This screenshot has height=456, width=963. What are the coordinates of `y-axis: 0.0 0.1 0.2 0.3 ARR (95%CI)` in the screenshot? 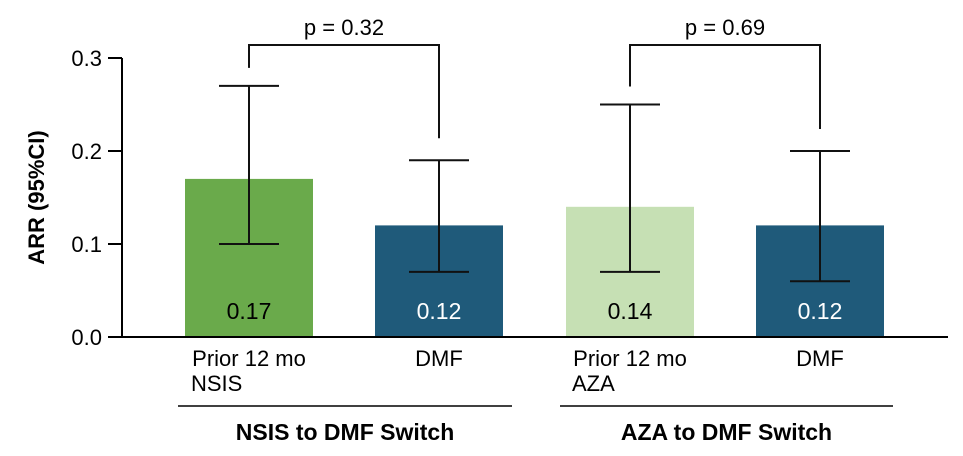 It's located at (73, 198).